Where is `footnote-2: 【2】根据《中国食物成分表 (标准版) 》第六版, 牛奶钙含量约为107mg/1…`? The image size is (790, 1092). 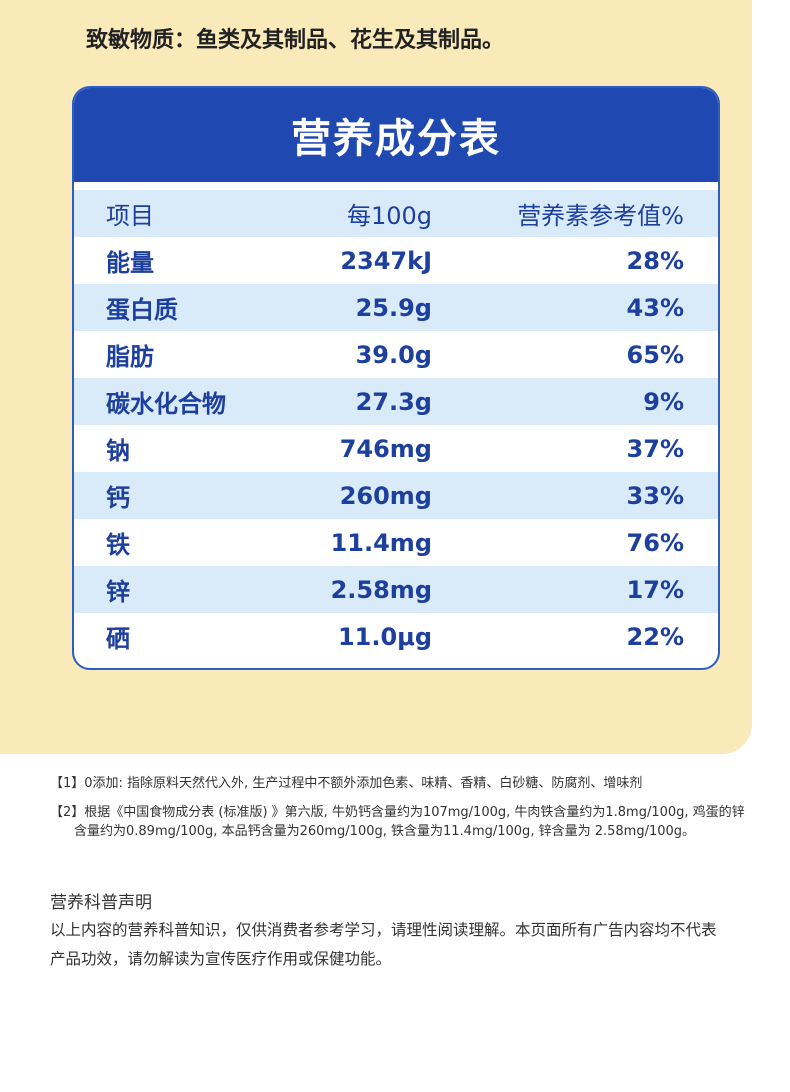
footnote-2: 【2】根据《中国食物成分表 (标准版) 》第六版, 牛奶钙含量约为107mg/1… is located at coordinates (397, 822).